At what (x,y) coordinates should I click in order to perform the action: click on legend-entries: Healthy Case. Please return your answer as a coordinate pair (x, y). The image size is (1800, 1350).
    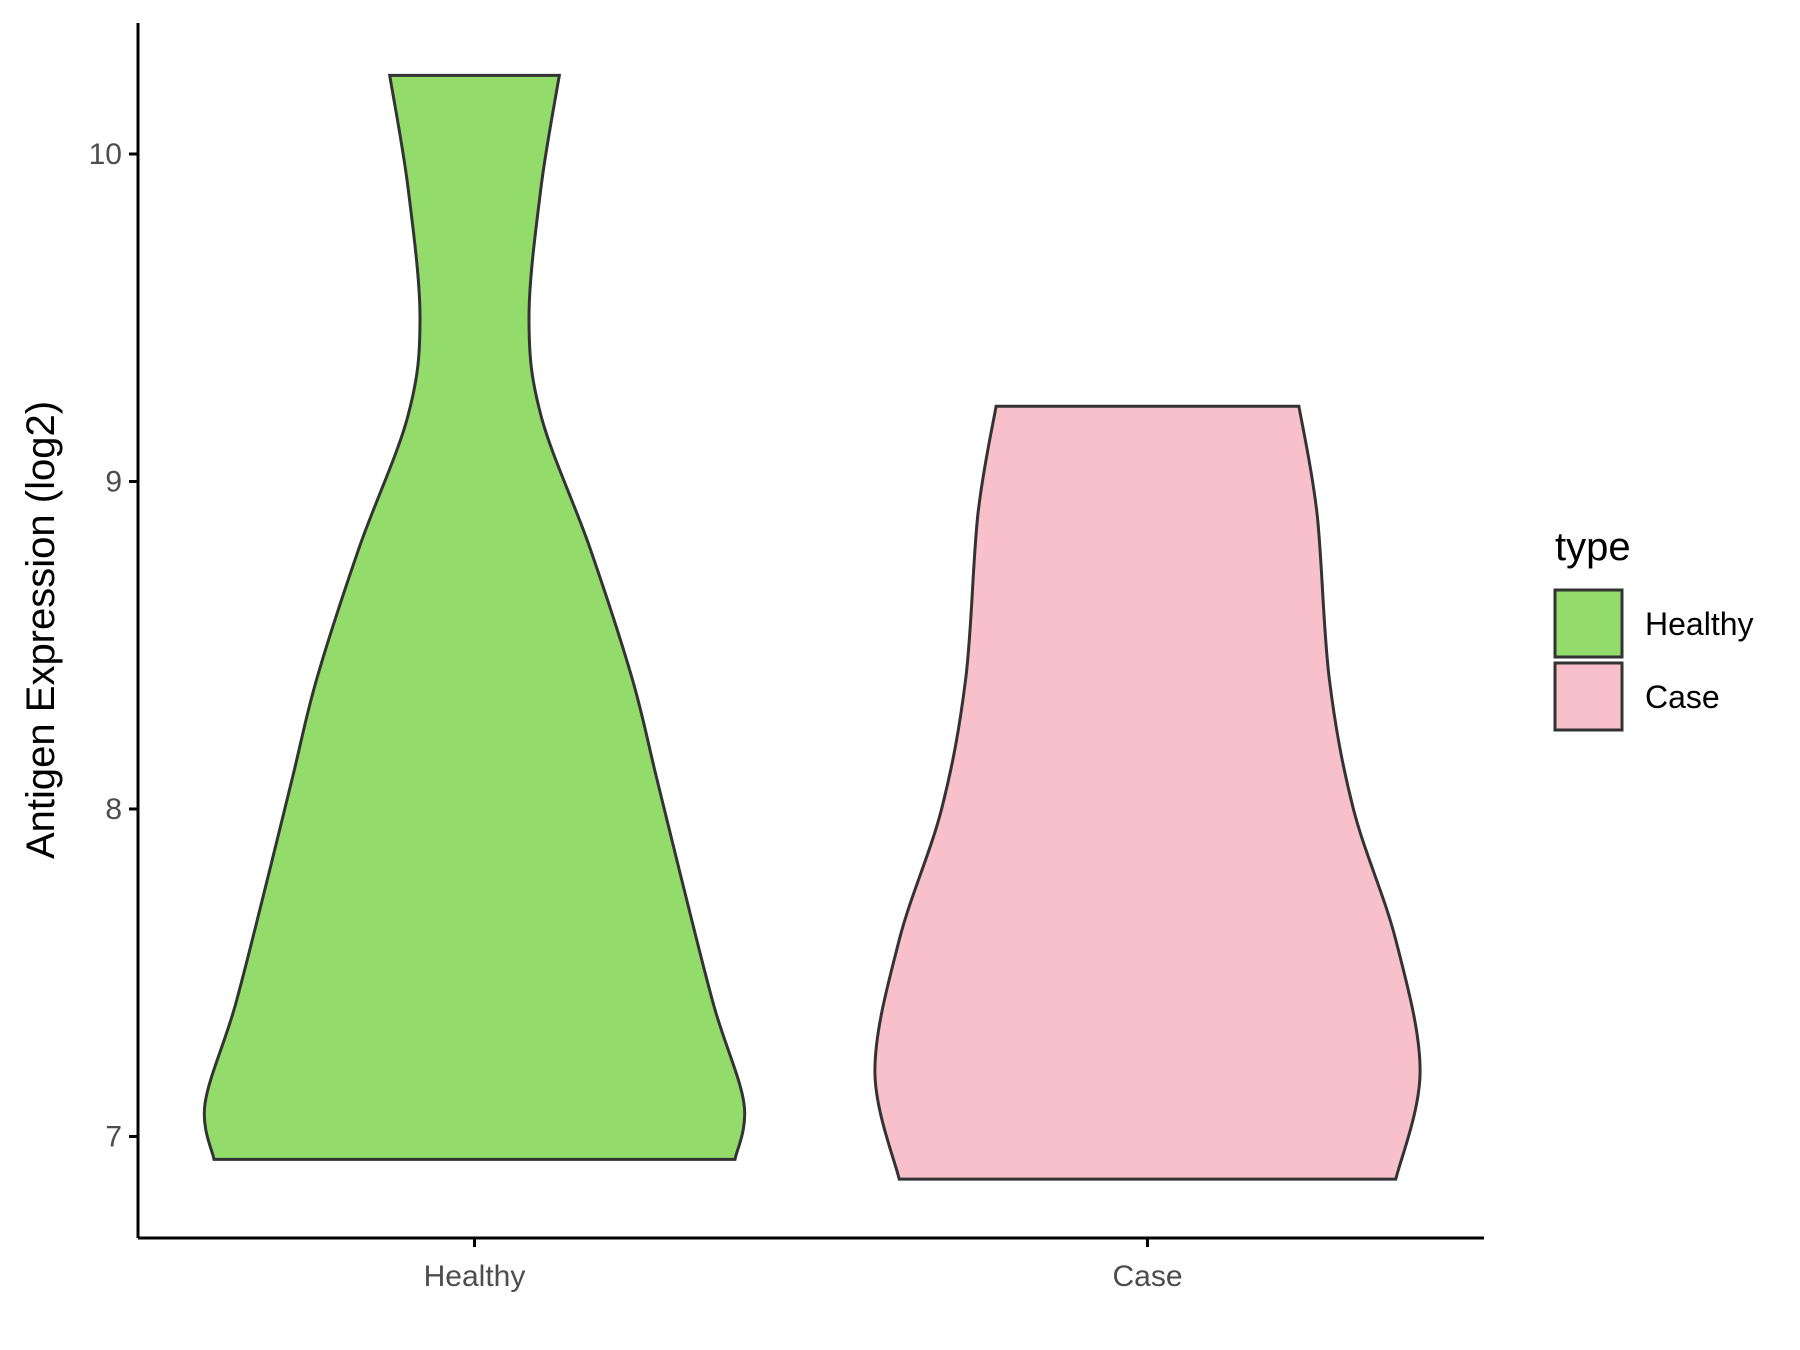
    Looking at the image, I should click on (1653, 660).